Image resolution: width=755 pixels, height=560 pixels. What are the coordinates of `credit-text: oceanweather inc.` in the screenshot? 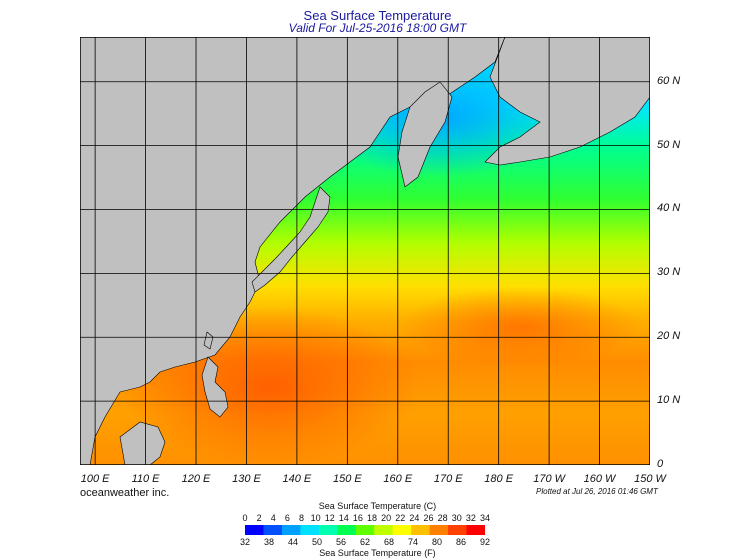 It's located at (125, 493).